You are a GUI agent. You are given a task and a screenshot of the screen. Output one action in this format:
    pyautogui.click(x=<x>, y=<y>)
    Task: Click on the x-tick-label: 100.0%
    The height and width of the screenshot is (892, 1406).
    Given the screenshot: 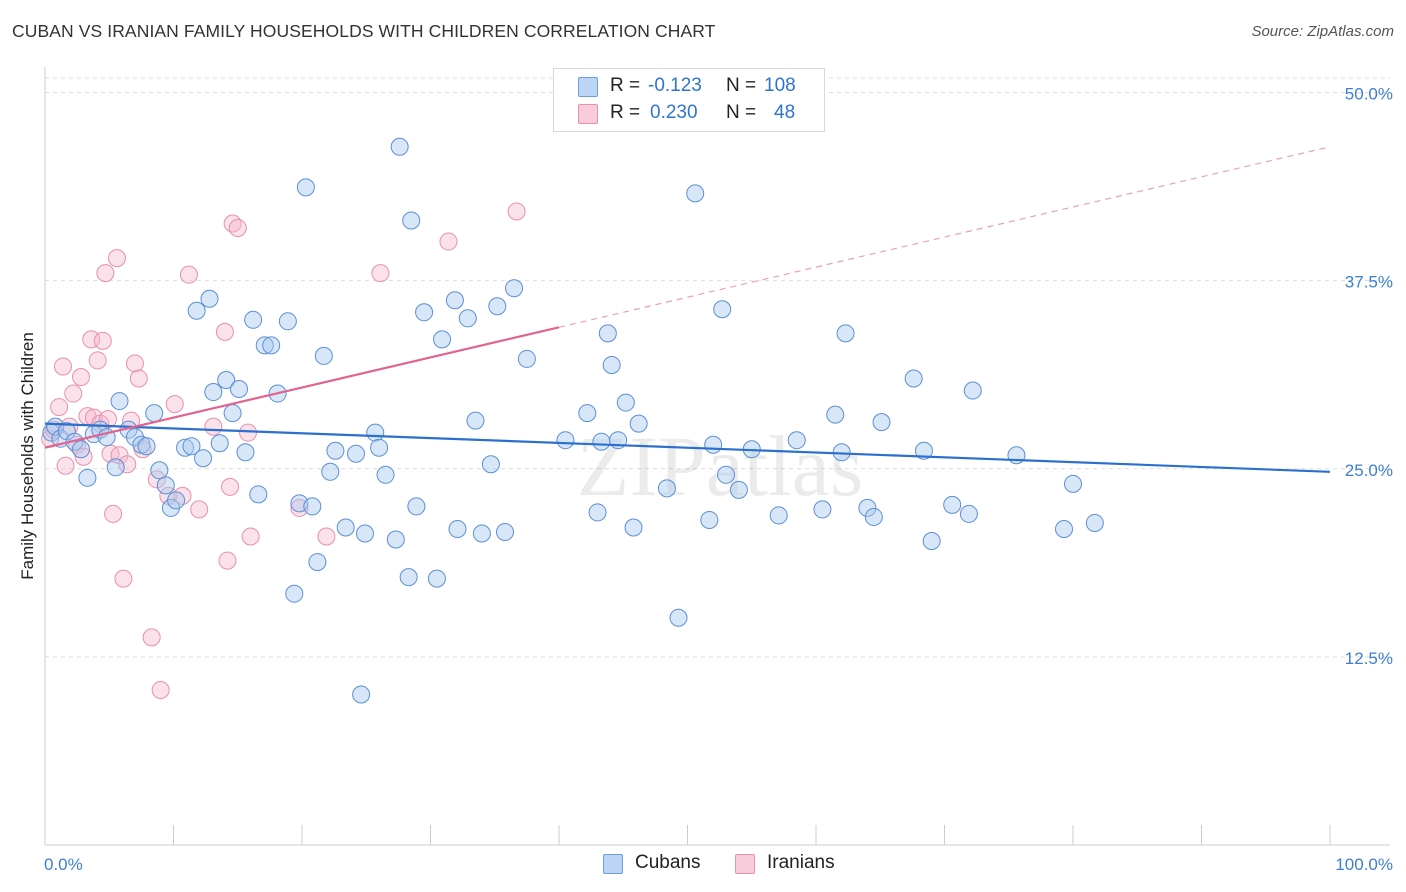 What is the action you would take?
    pyautogui.click(x=1364, y=864)
    